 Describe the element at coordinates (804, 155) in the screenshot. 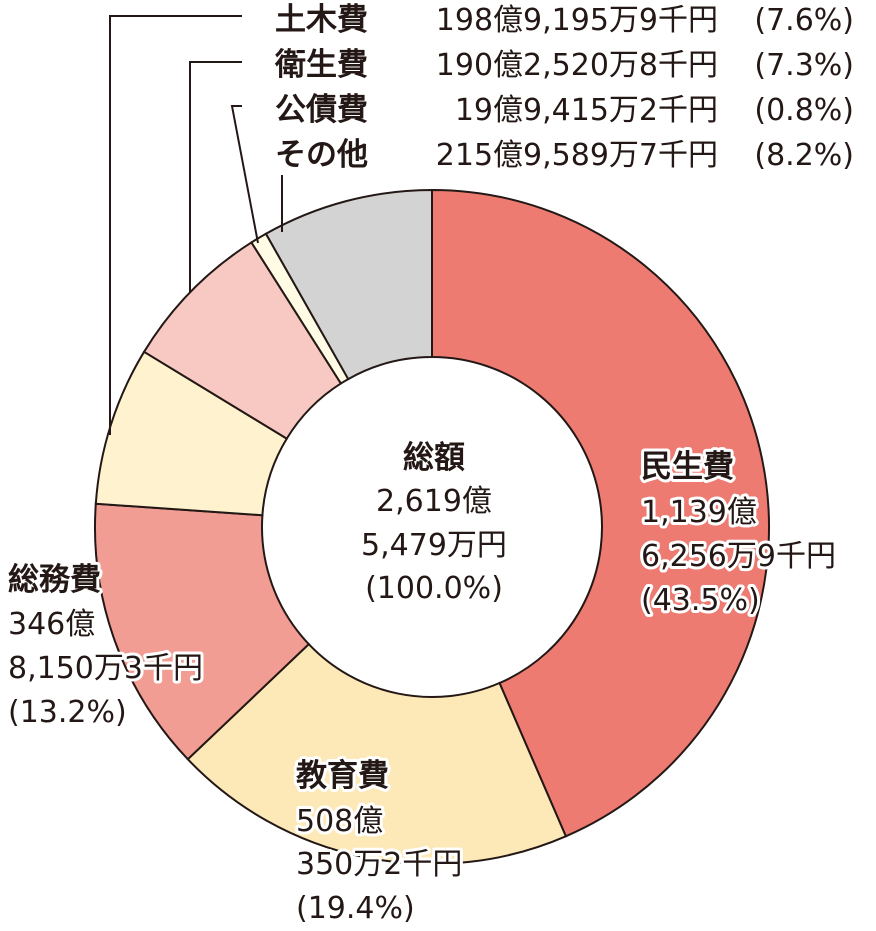

I see `label-sonota-percent: (8.2%)` at that location.